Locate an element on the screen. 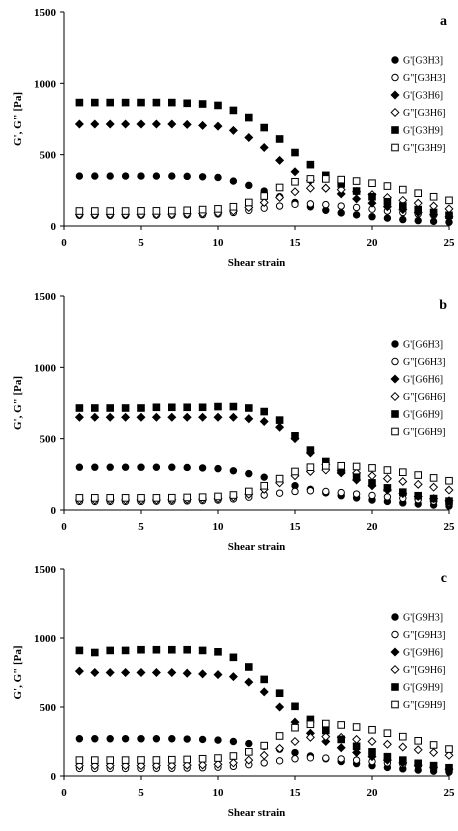  series-G'[G9H9] is located at coordinates (264, 708).